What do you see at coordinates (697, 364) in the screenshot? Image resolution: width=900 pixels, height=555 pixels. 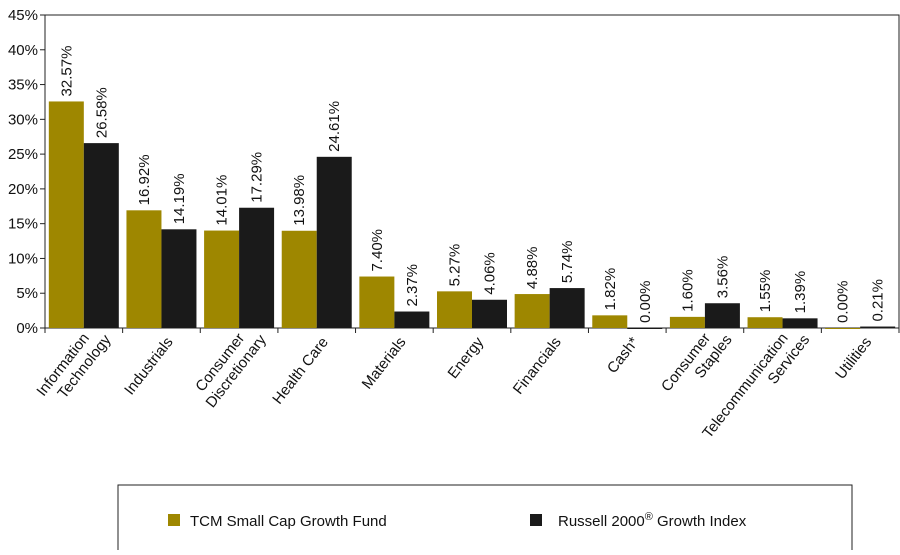 I see `x-tick-label: ConsumerStaples` at bounding box center [697, 364].